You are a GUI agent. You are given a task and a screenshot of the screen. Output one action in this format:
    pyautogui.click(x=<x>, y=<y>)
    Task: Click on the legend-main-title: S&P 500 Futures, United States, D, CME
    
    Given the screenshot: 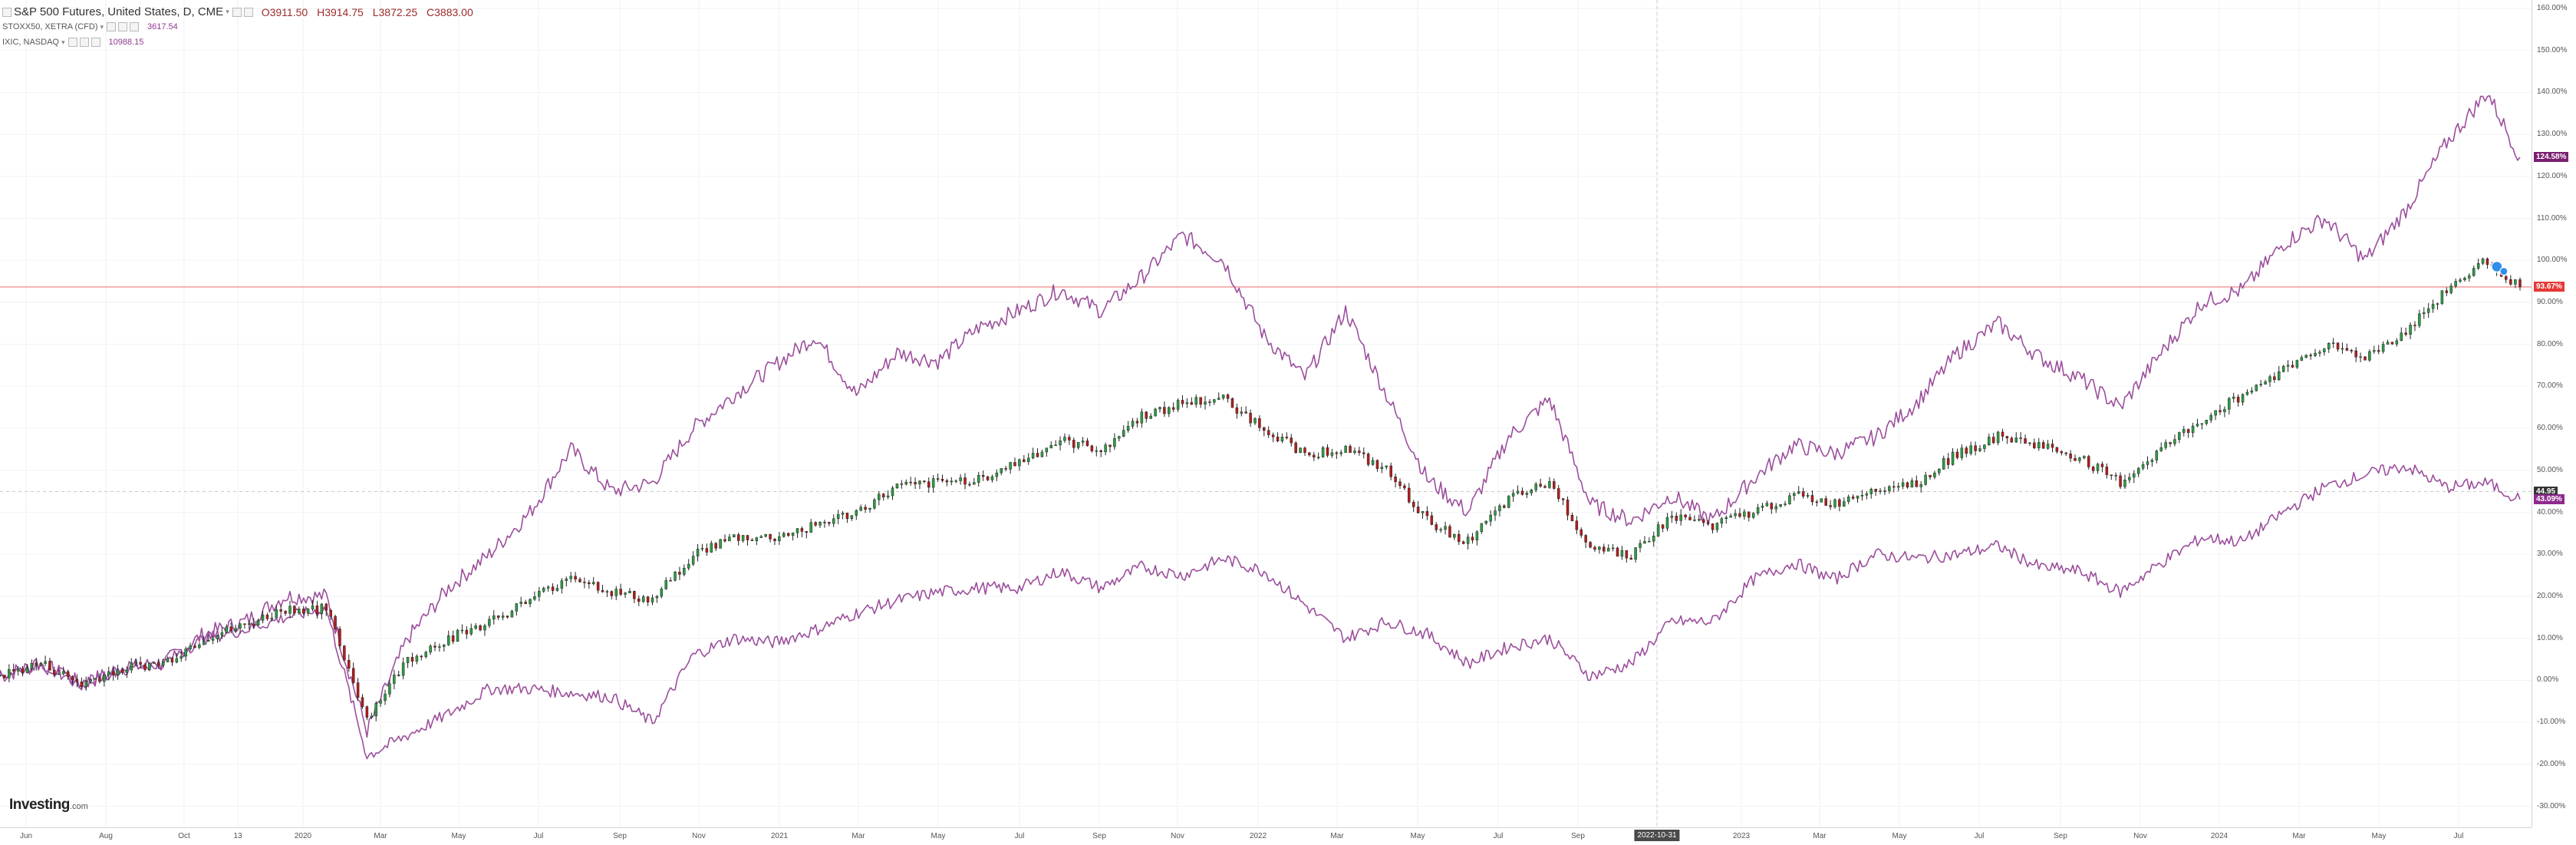 What is the action you would take?
    pyautogui.click(x=119, y=11)
    